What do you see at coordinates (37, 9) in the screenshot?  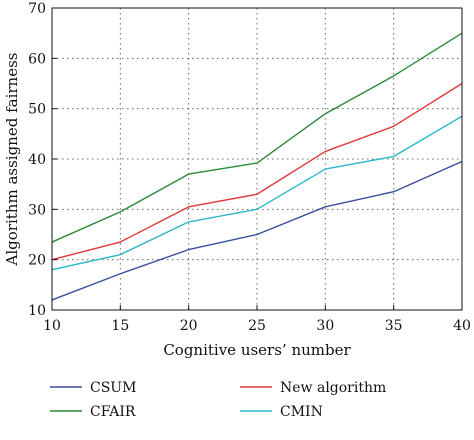 I see `y-tick-label: 70` at bounding box center [37, 9].